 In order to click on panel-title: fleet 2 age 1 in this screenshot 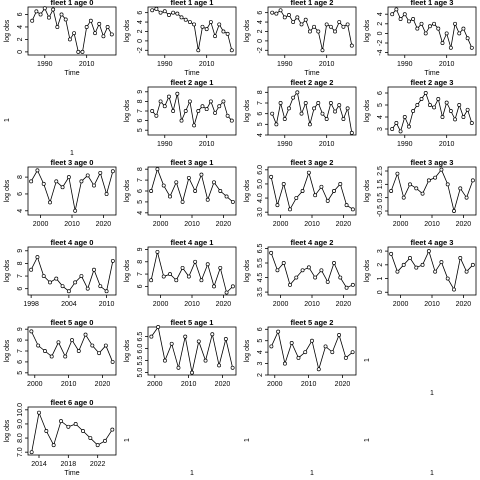, I will do `click(192, 82)`.